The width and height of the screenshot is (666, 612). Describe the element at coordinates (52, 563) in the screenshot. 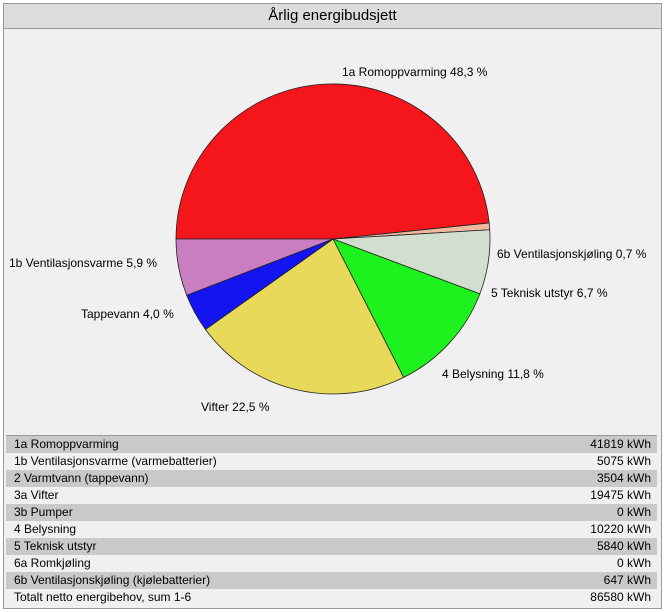

I see `row-label: 6a Romkjøling` at that location.